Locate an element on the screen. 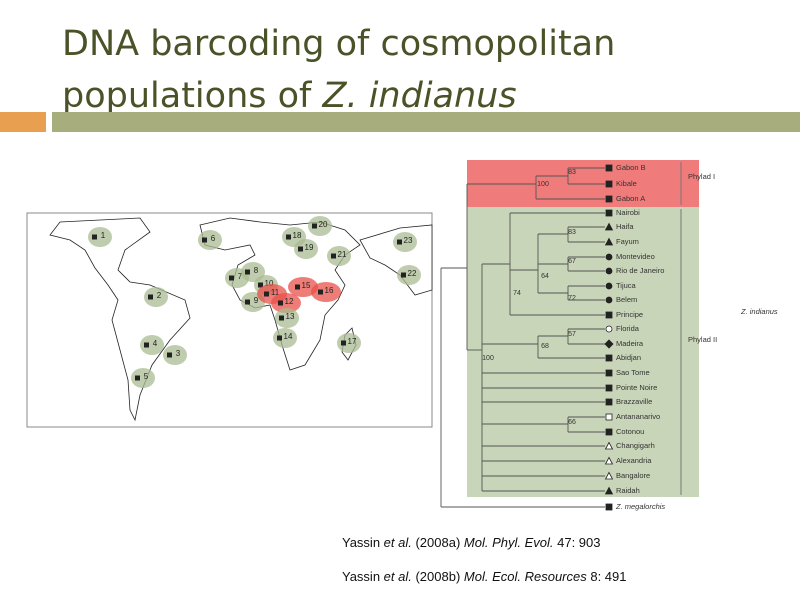 Image resolution: width=800 pixels, height=600 pixels. taxon-label: Bangalore is located at coordinates (633, 475).